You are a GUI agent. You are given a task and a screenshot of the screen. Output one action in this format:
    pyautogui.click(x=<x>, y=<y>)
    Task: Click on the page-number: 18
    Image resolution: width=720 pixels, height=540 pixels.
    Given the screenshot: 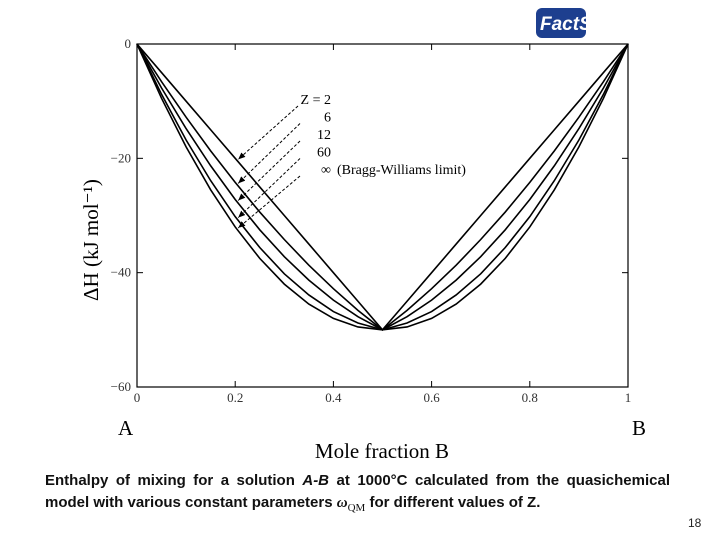 What is the action you would take?
    pyautogui.click(x=695, y=523)
    